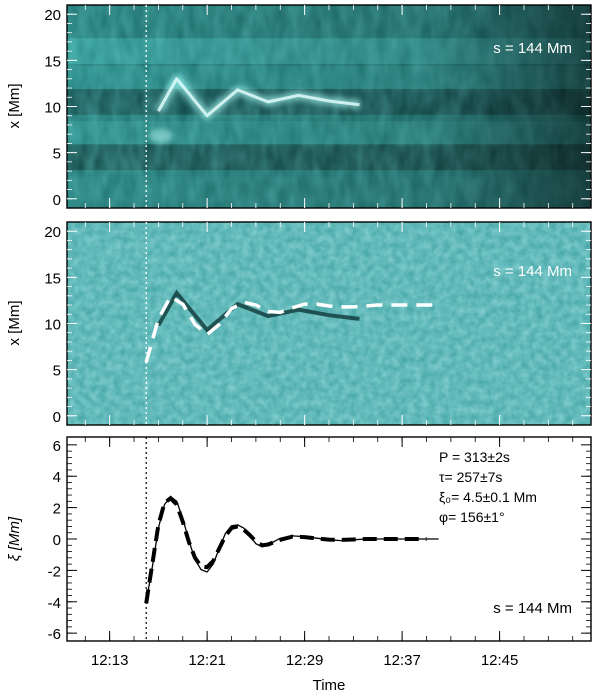 The width and height of the screenshot is (600, 696). I want to click on y-tick-label: -6, so click(54, 634).